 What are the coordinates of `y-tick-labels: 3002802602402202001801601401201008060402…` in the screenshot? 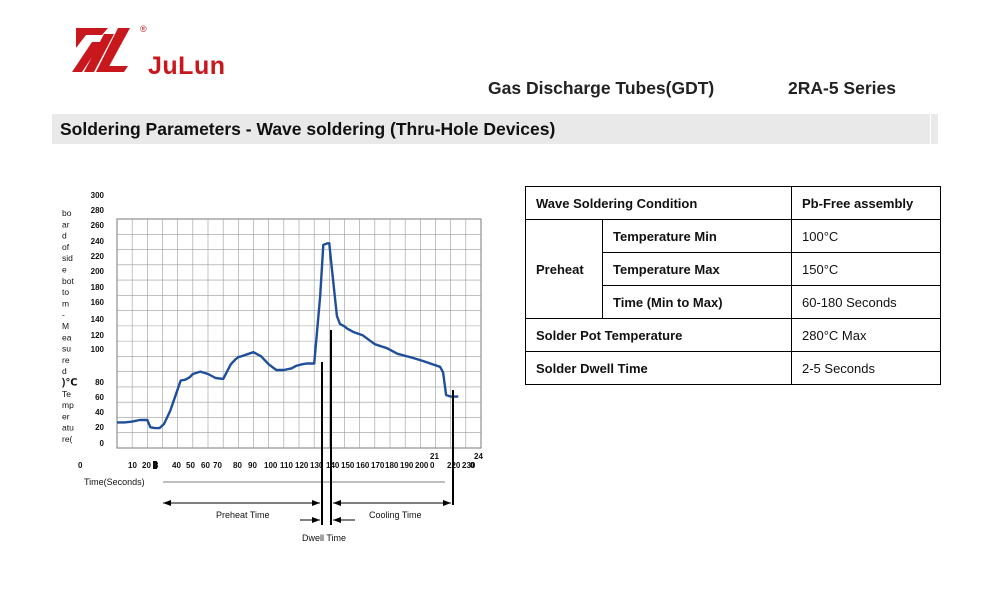 It's located at (98, 319).